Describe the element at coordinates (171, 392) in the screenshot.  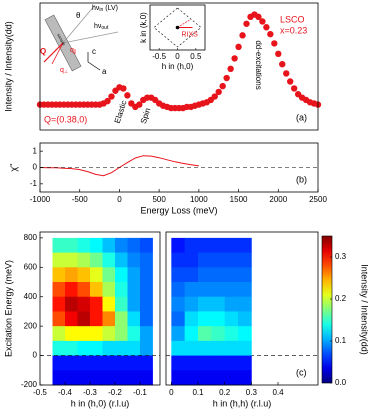
I see `x-tick-label: 0` at that location.